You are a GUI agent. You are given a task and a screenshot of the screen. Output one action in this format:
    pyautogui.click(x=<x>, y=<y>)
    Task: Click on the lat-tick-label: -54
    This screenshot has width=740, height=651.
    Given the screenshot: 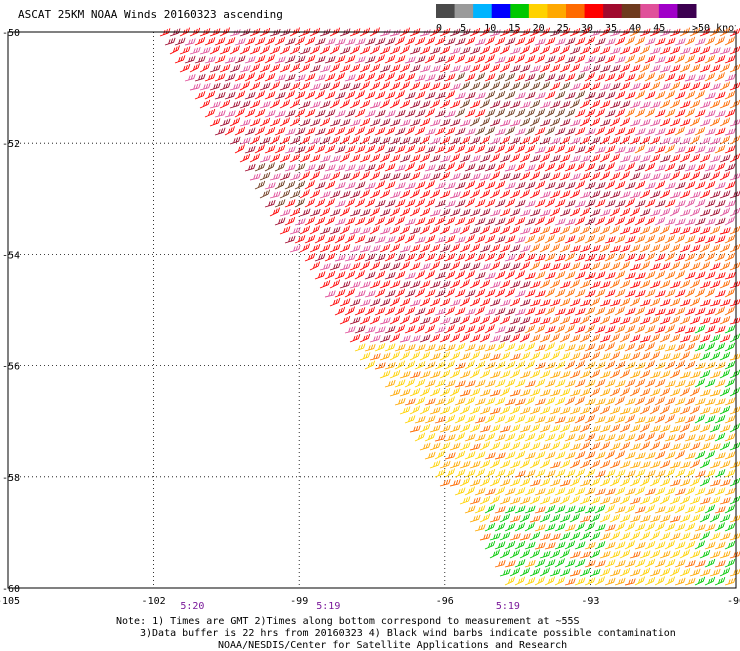 What is the action you would take?
    pyautogui.click(x=11, y=255)
    